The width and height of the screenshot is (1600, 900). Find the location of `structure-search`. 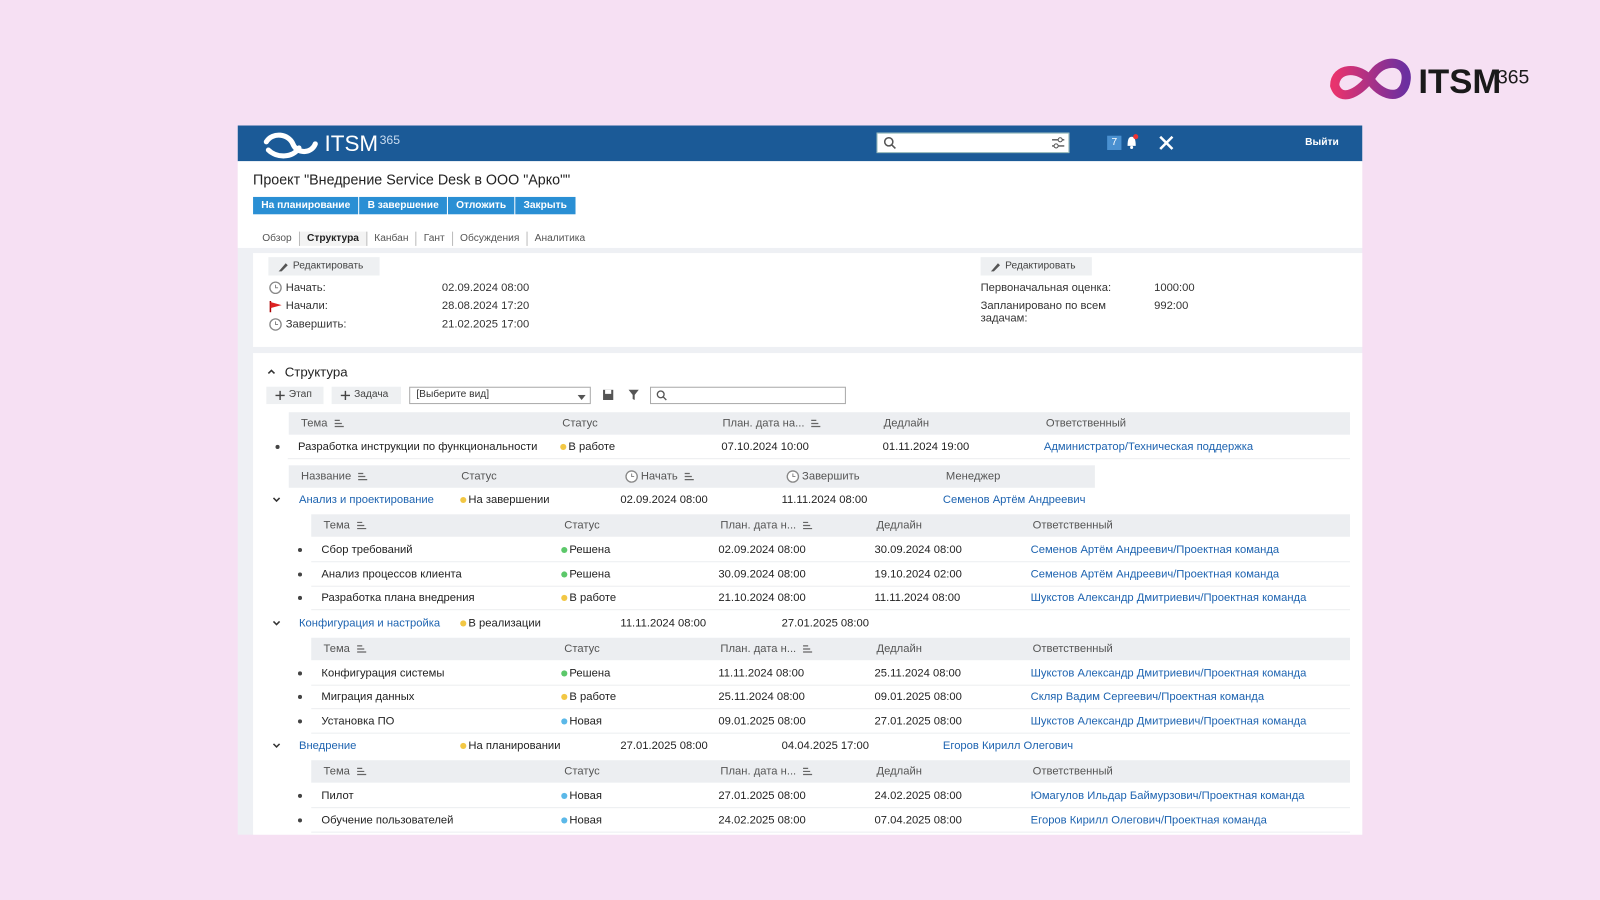

structure-search is located at coordinates (748, 395).